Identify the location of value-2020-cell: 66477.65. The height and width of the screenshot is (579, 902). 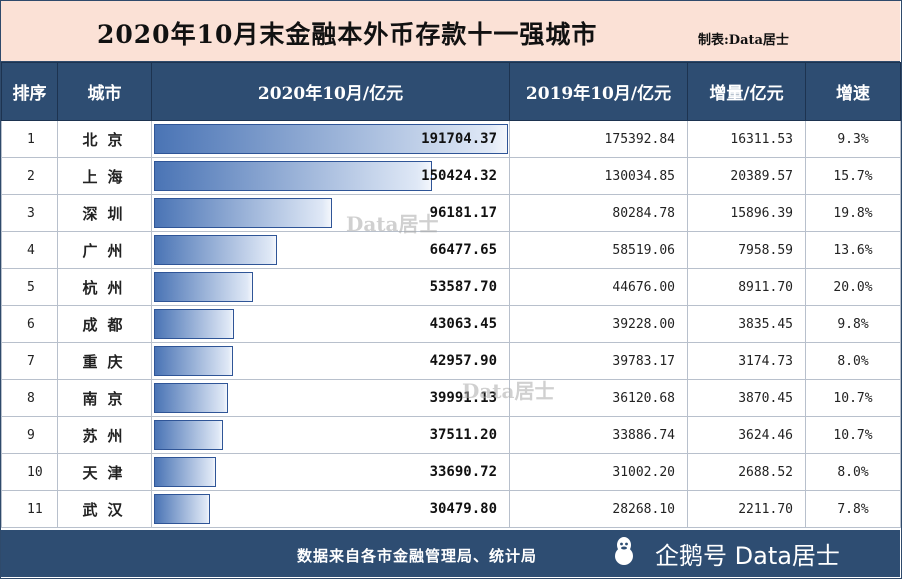
(330, 250).